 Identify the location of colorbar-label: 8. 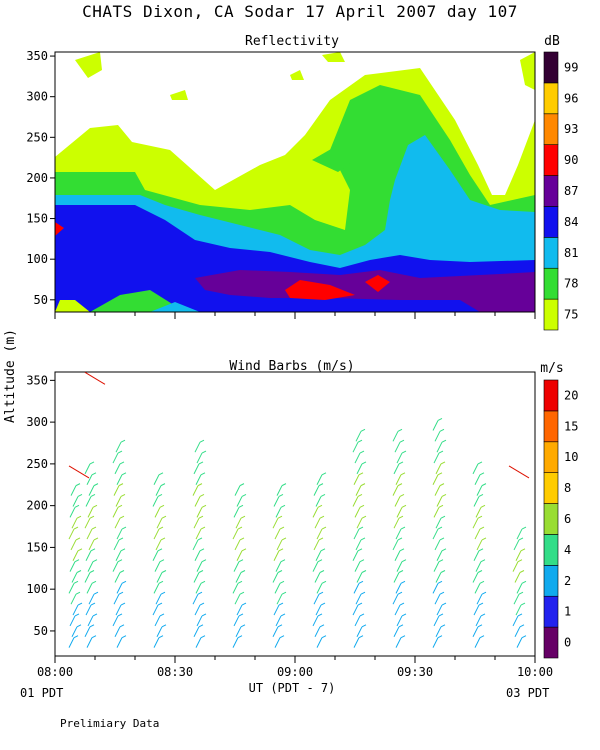
(567, 488).